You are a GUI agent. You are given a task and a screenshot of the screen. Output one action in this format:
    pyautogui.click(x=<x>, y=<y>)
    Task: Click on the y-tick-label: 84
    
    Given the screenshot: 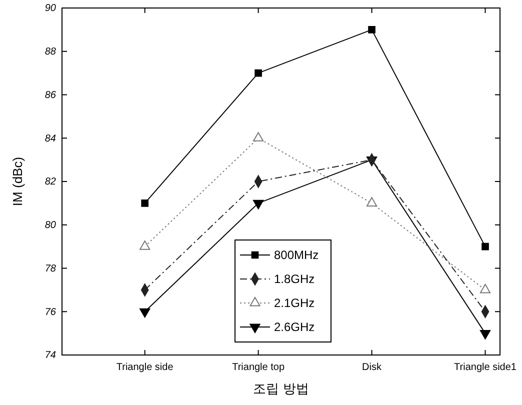 What is the action you would take?
    pyautogui.click(x=50, y=138)
    